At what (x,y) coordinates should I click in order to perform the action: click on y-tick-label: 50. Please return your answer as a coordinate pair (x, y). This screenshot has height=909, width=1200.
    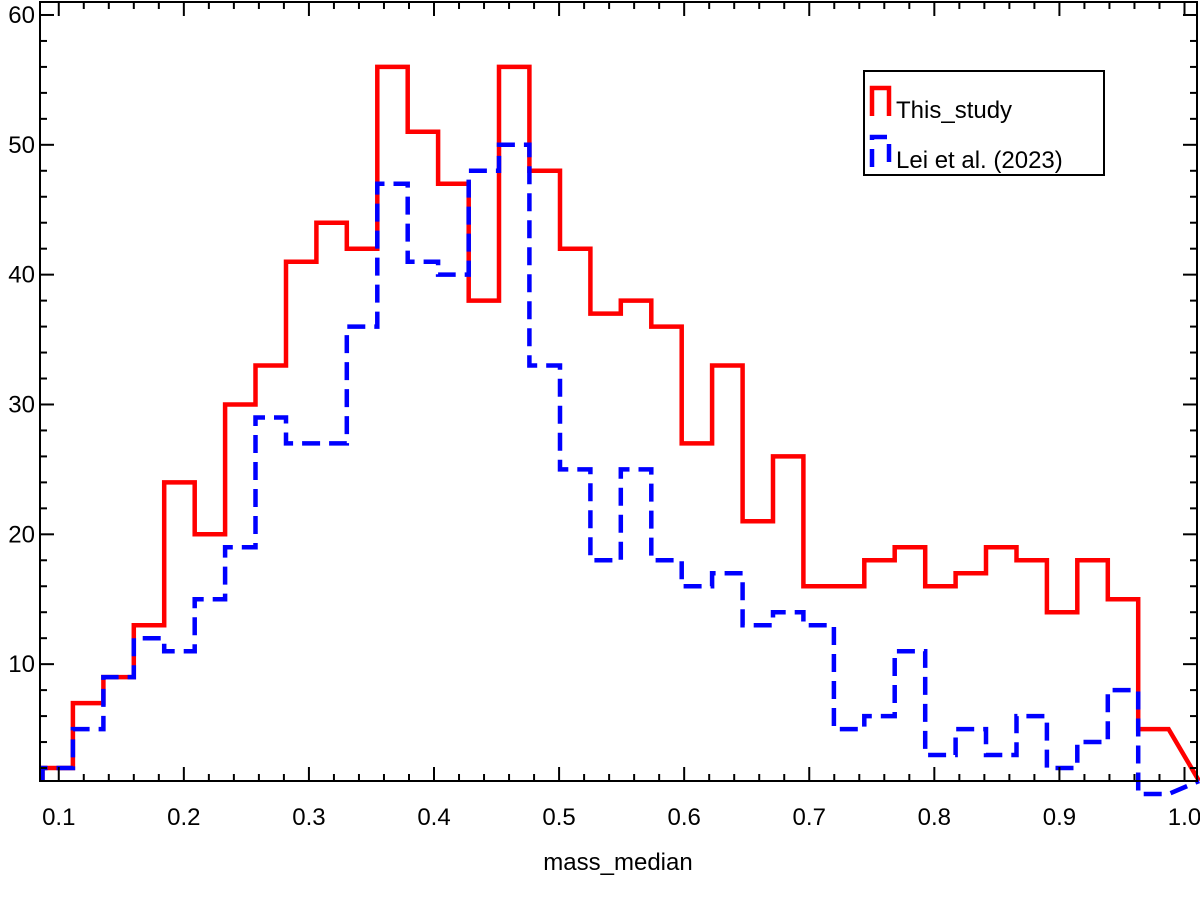
    Looking at the image, I should click on (21, 145).